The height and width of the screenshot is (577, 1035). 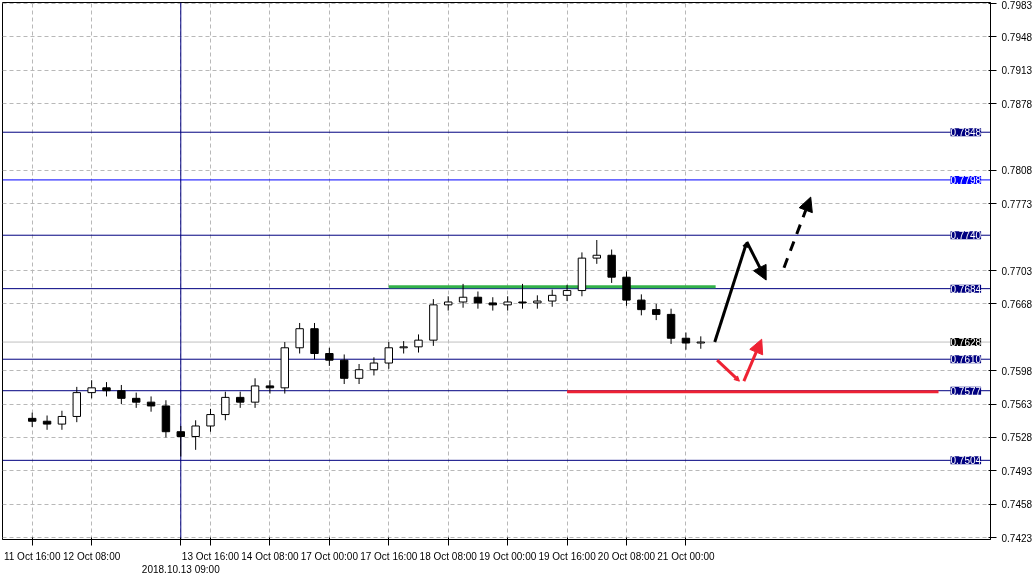 What do you see at coordinates (966, 180) in the screenshot?
I see `ref-line-label: 0.7798` at bounding box center [966, 180].